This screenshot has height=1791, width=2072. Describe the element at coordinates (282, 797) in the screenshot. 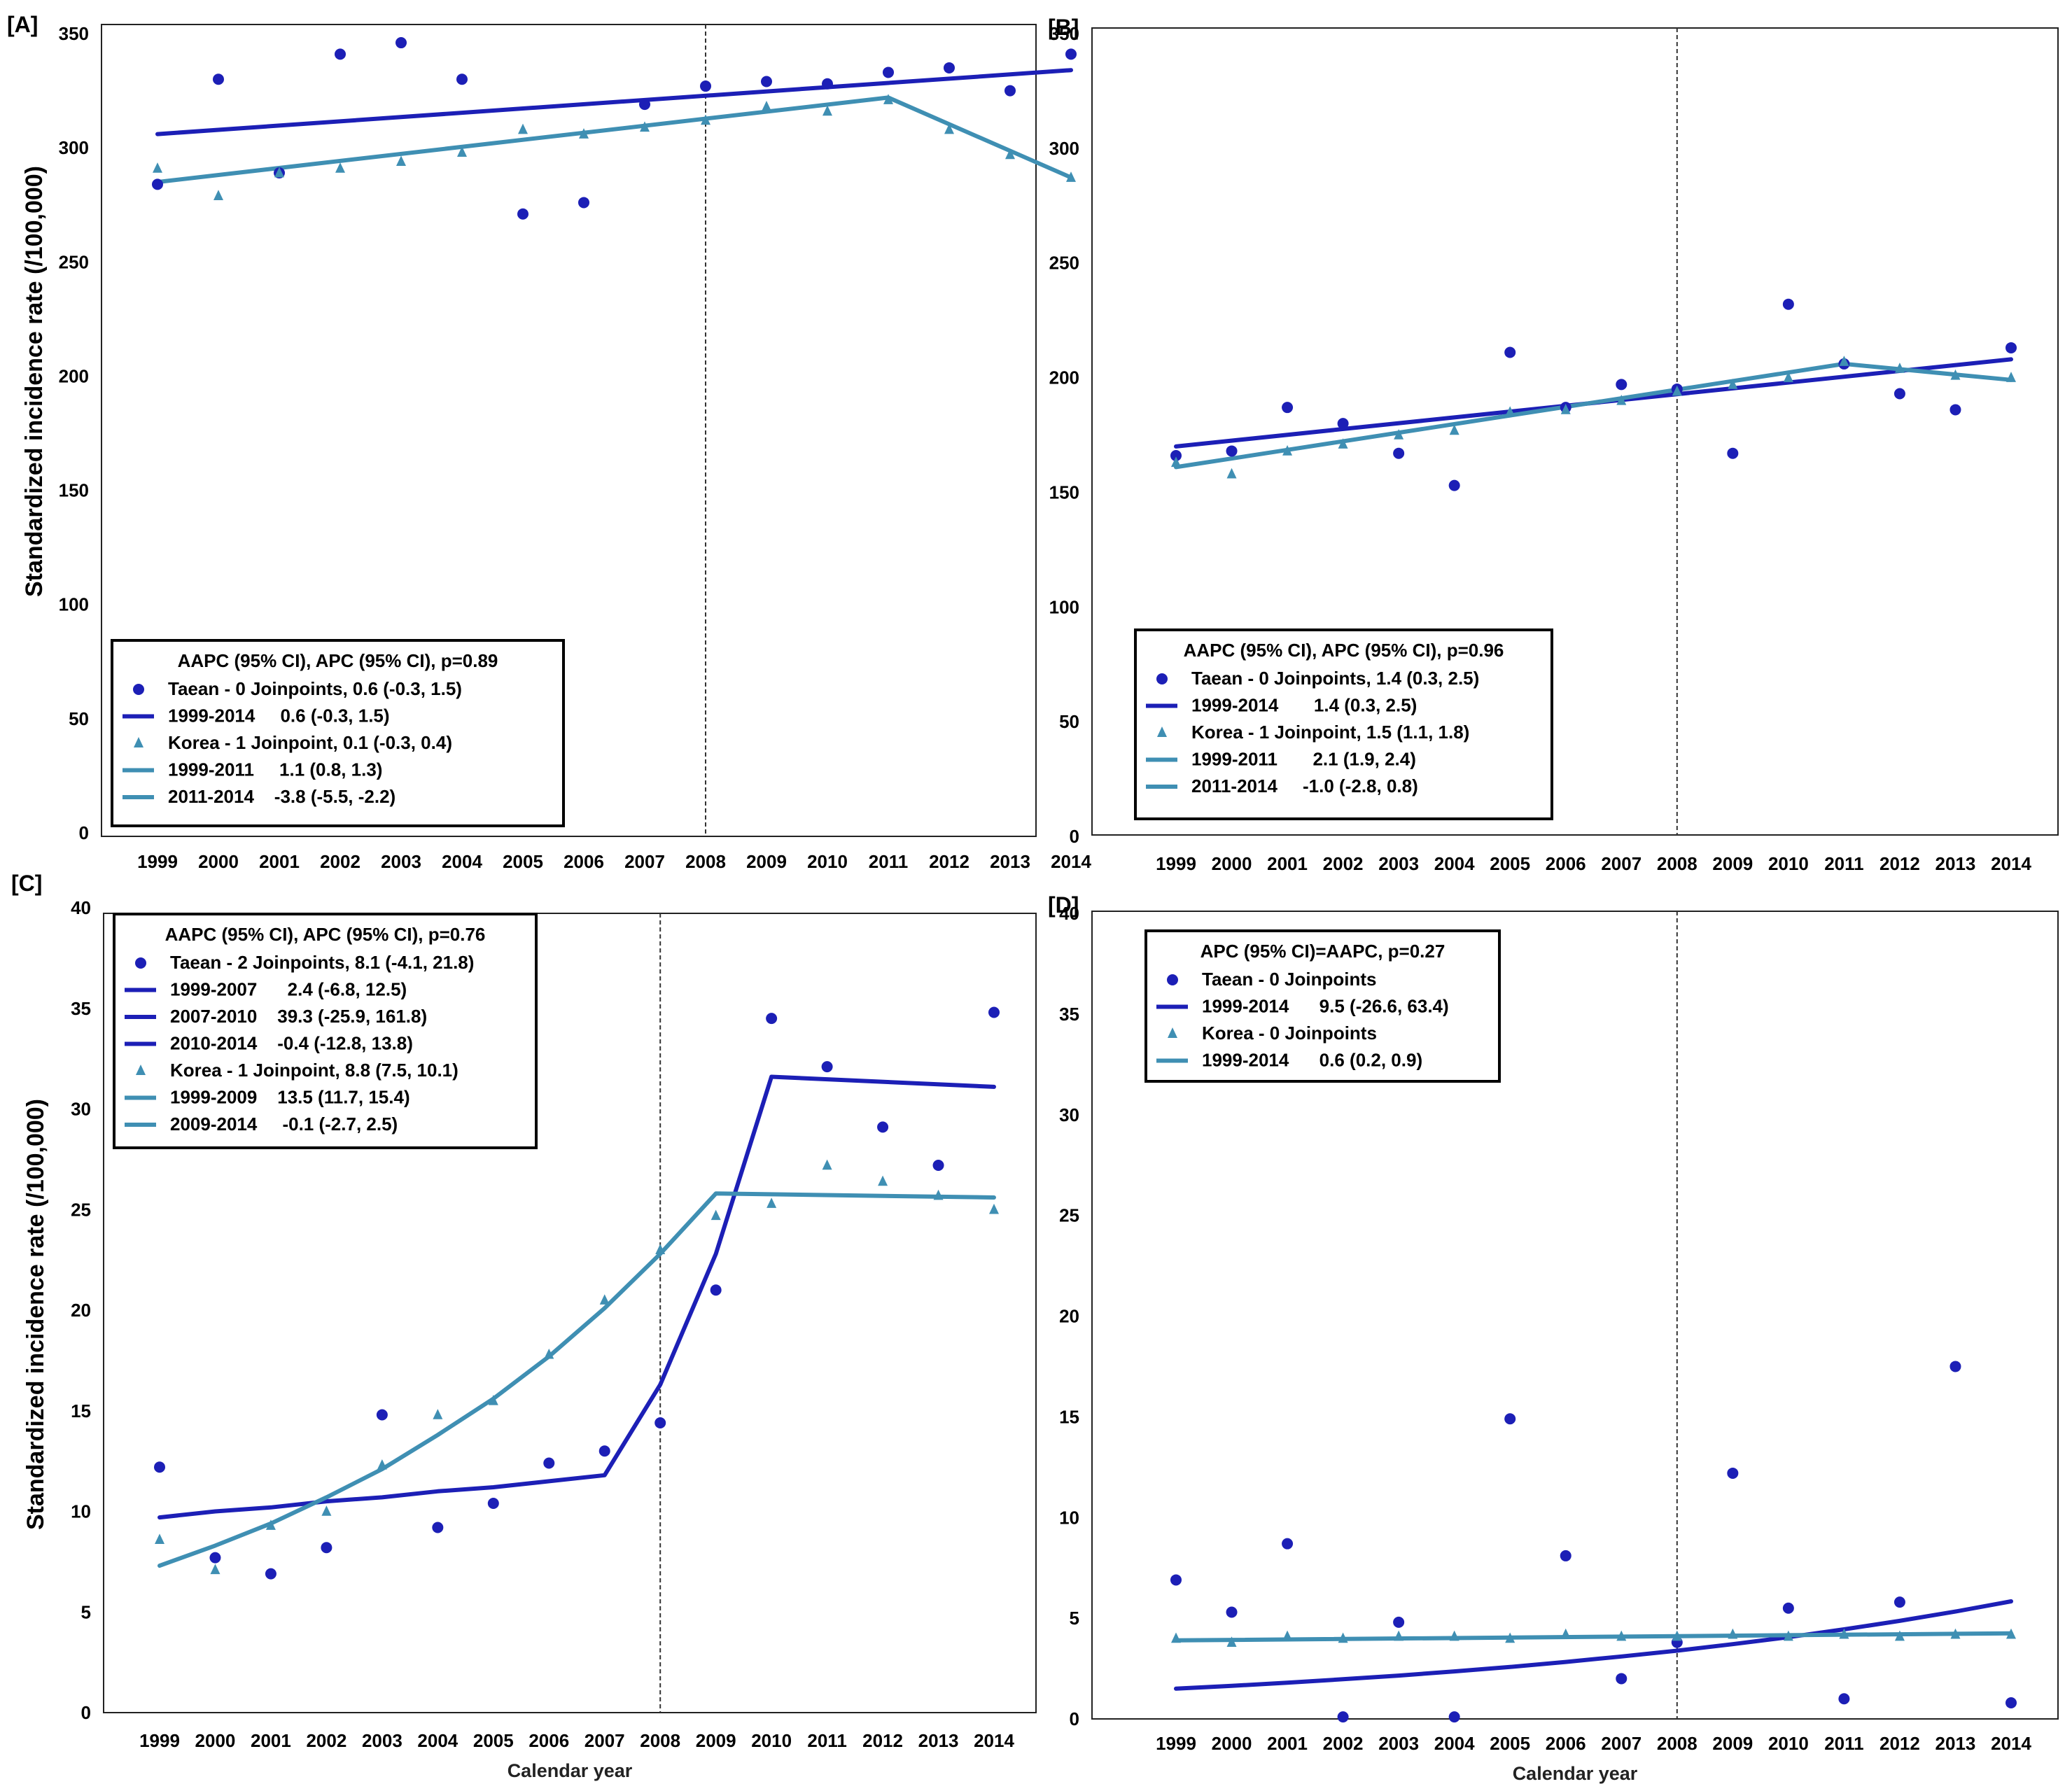

I see `legend-entry: 2011-2014 -3.8 (-5.5, -2.2)` at that location.